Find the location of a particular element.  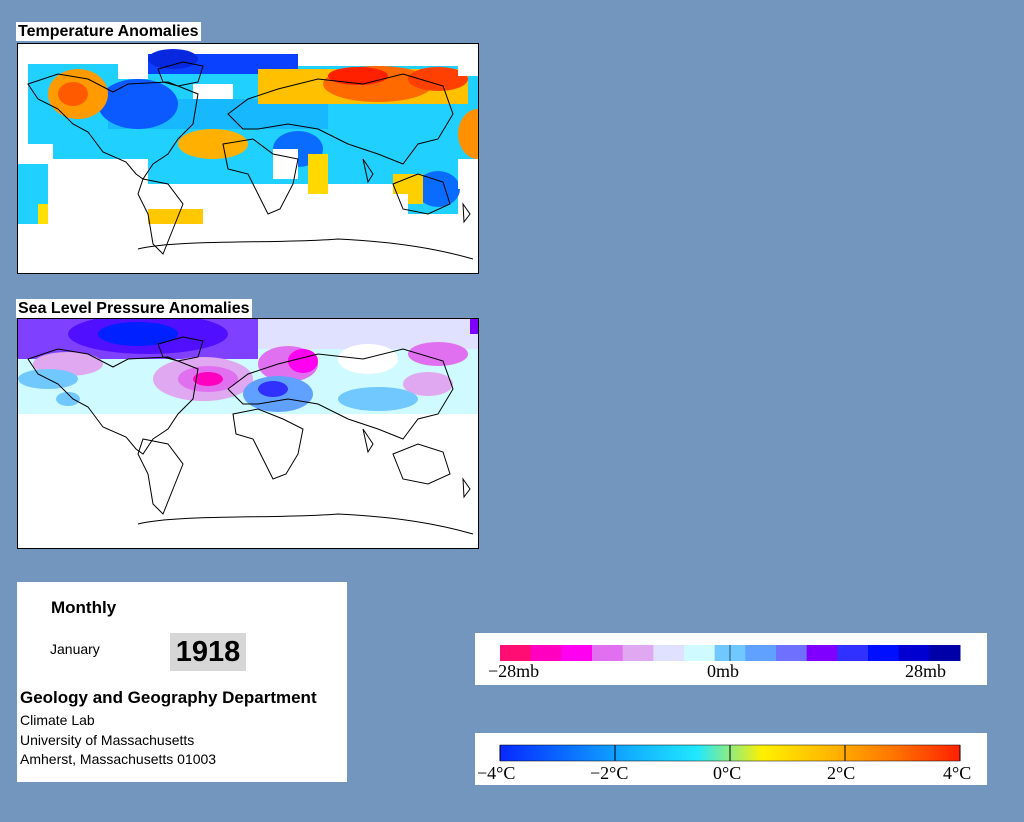

pressure-legend-label-zero: 0mb is located at coordinates (723, 671).